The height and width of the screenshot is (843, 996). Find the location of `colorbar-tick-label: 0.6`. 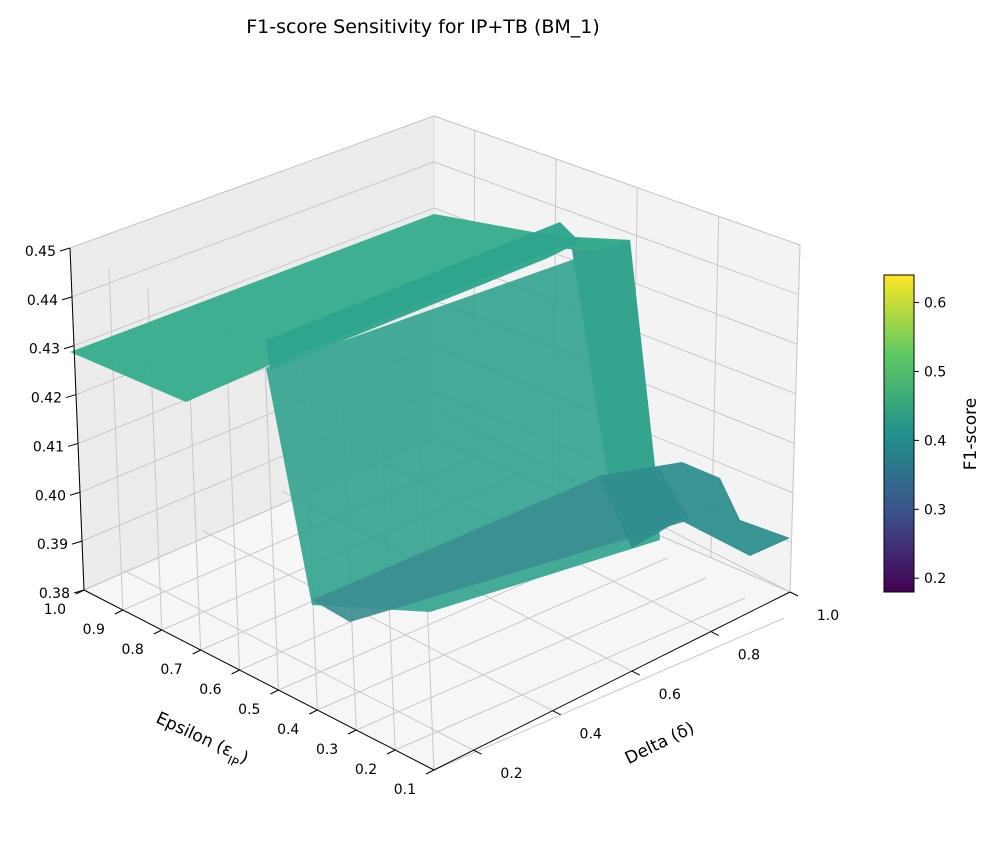

colorbar-tick-label: 0.6 is located at coordinates (935, 304).